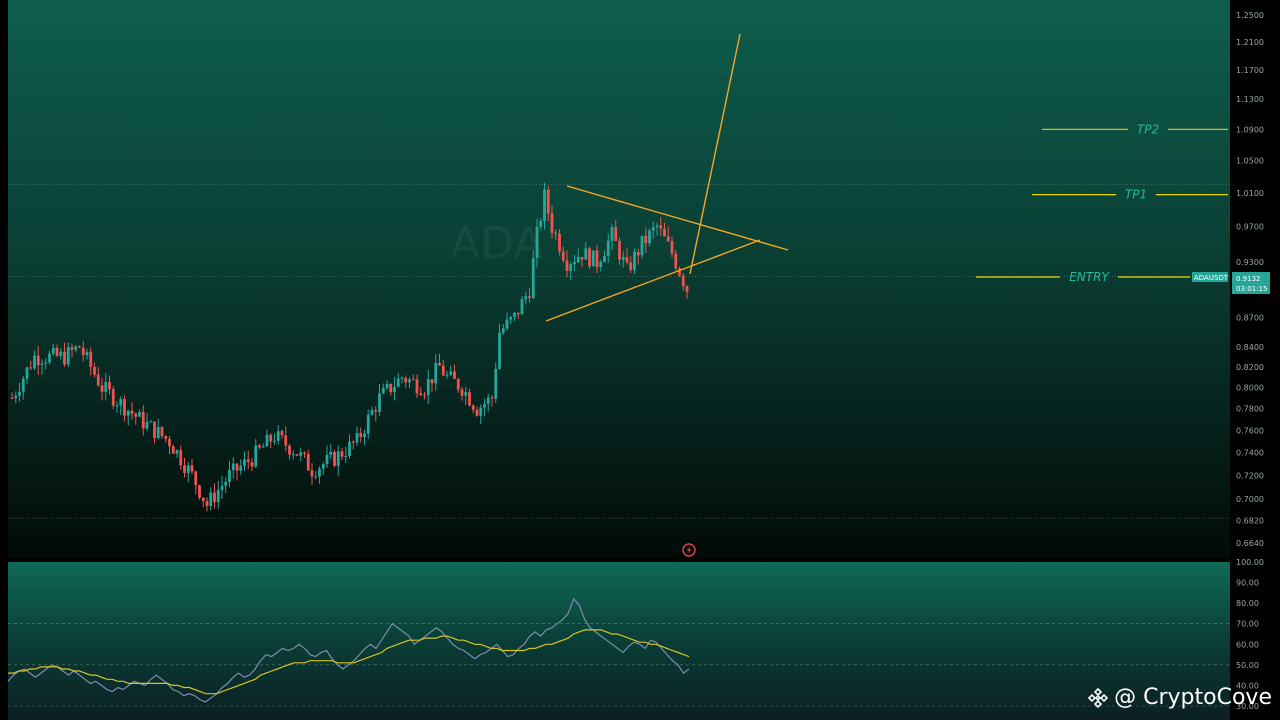 Image resolution: width=1280 pixels, height=720 pixels. Describe the element at coordinates (1136, 195) in the screenshot. I see `level-label-tp1: TP1` at that location.